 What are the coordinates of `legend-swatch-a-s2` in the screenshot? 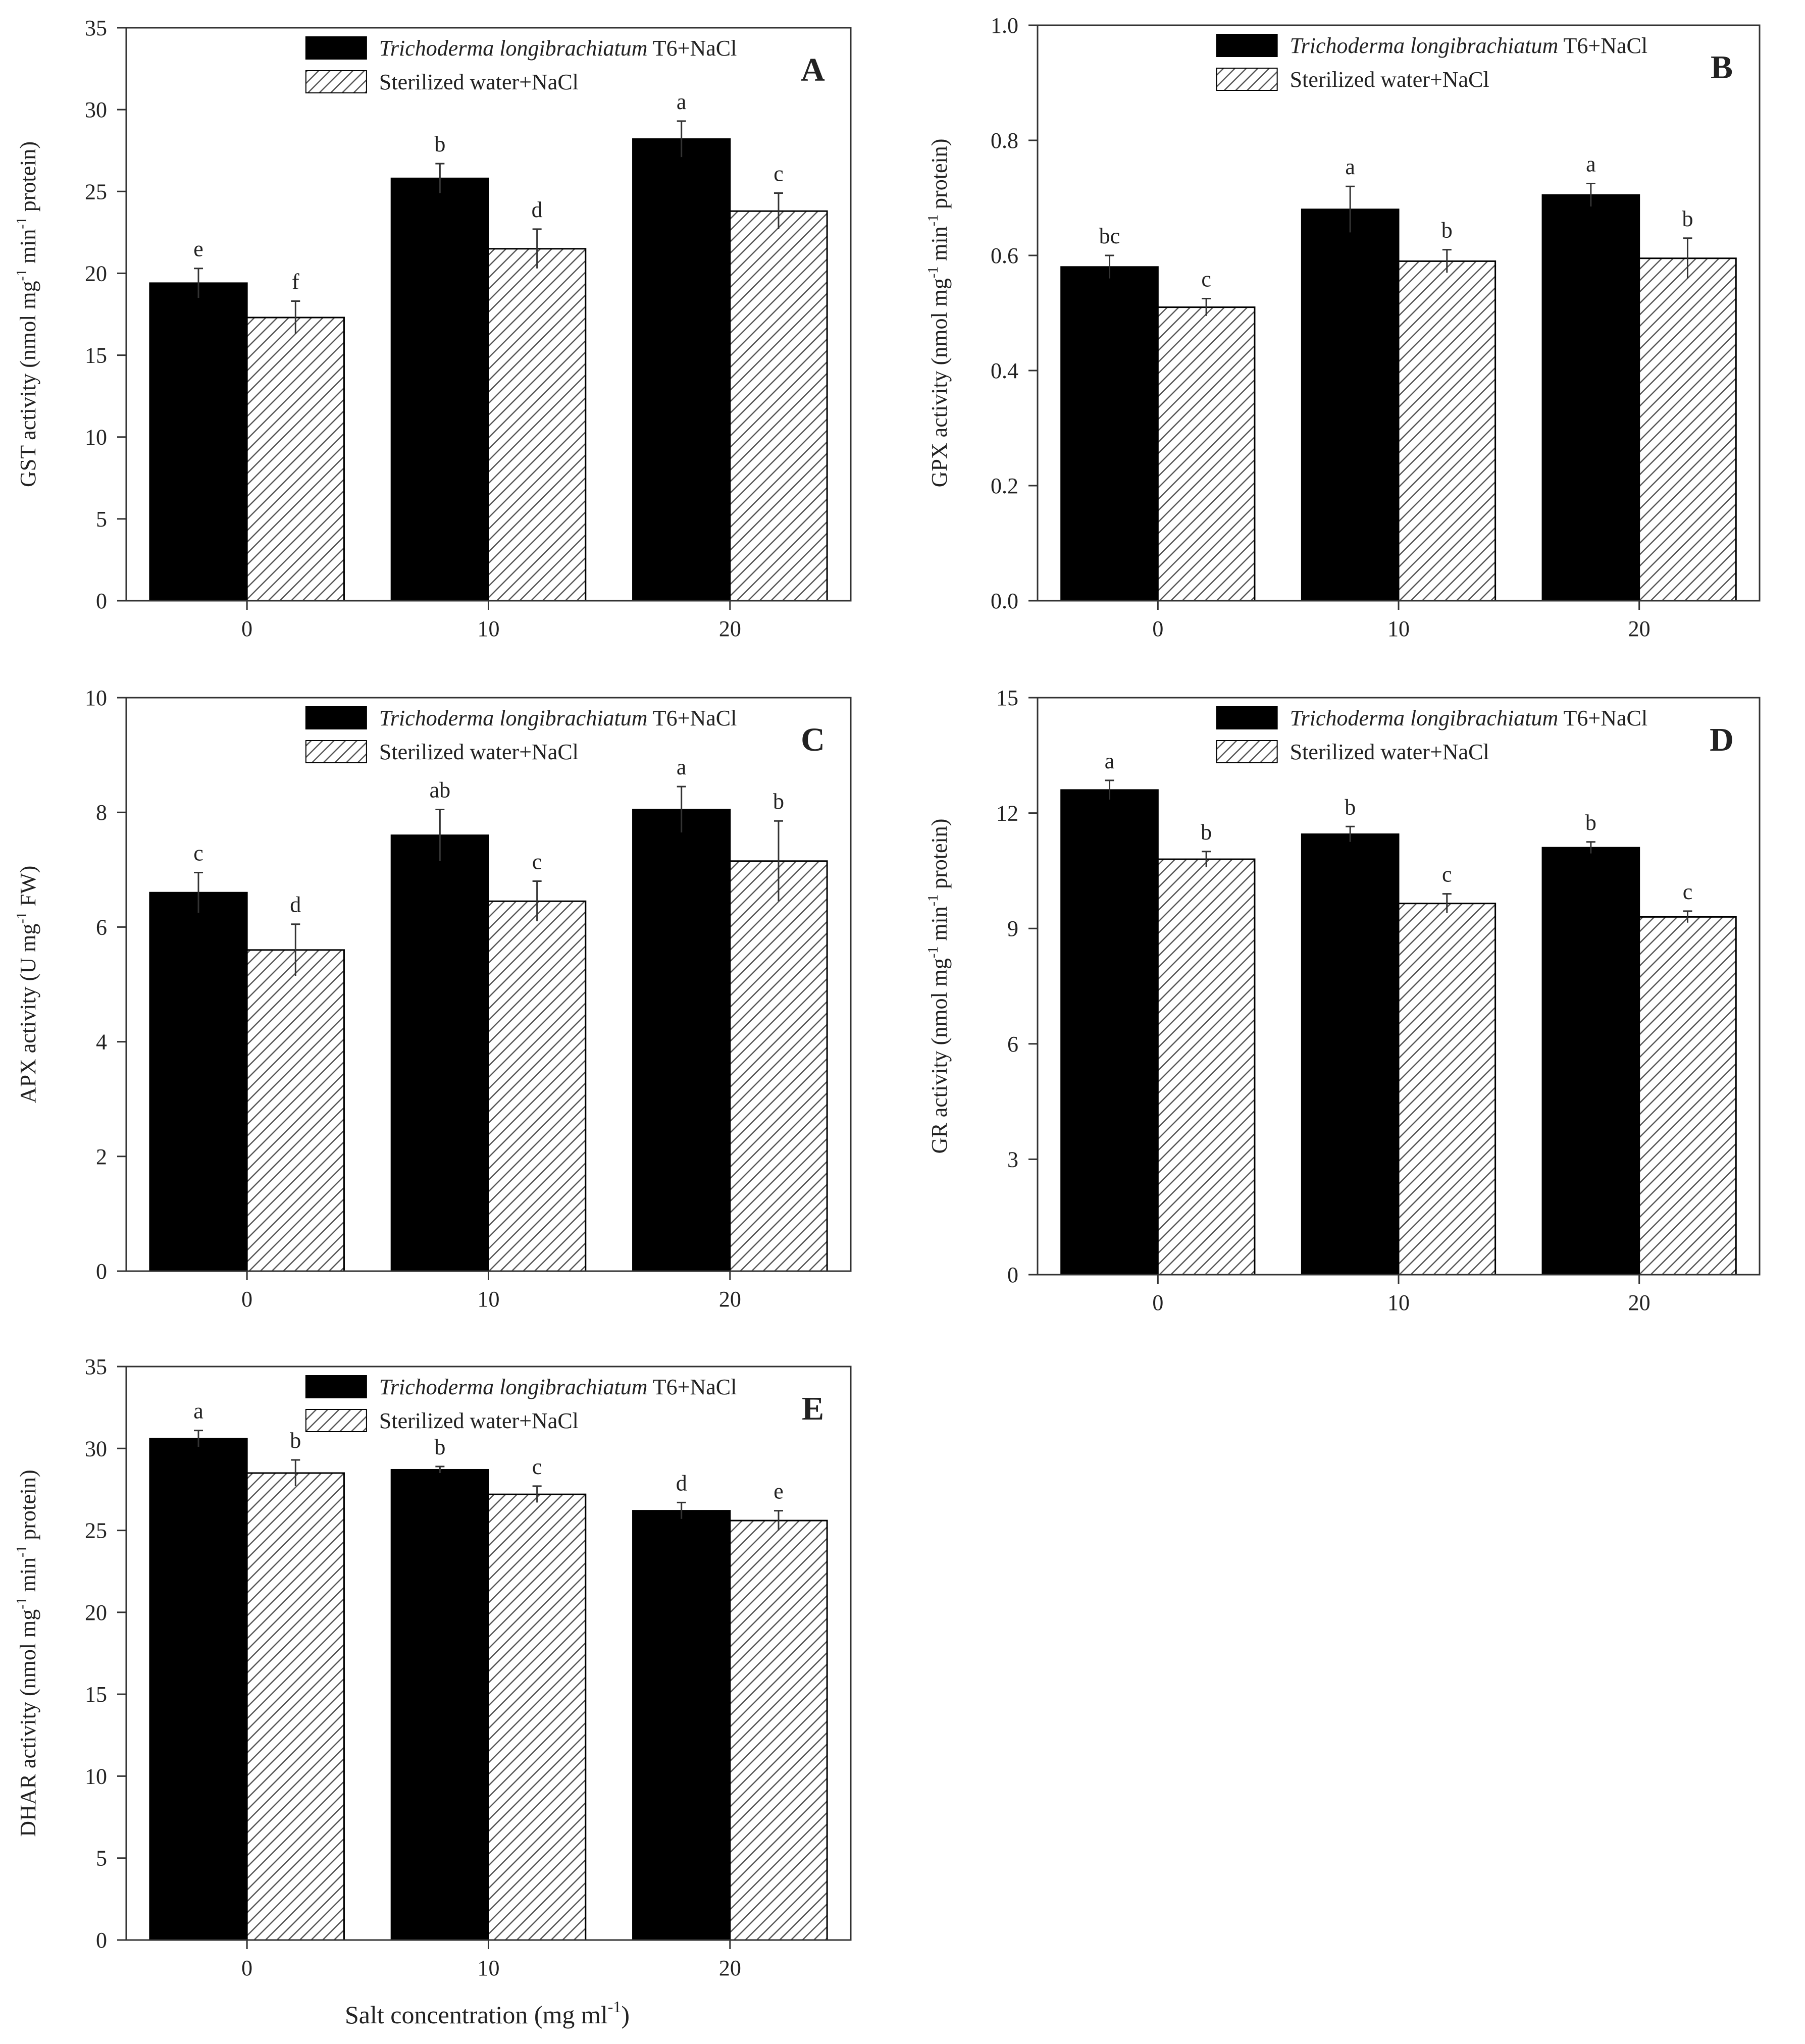 It's located at (336, 81).